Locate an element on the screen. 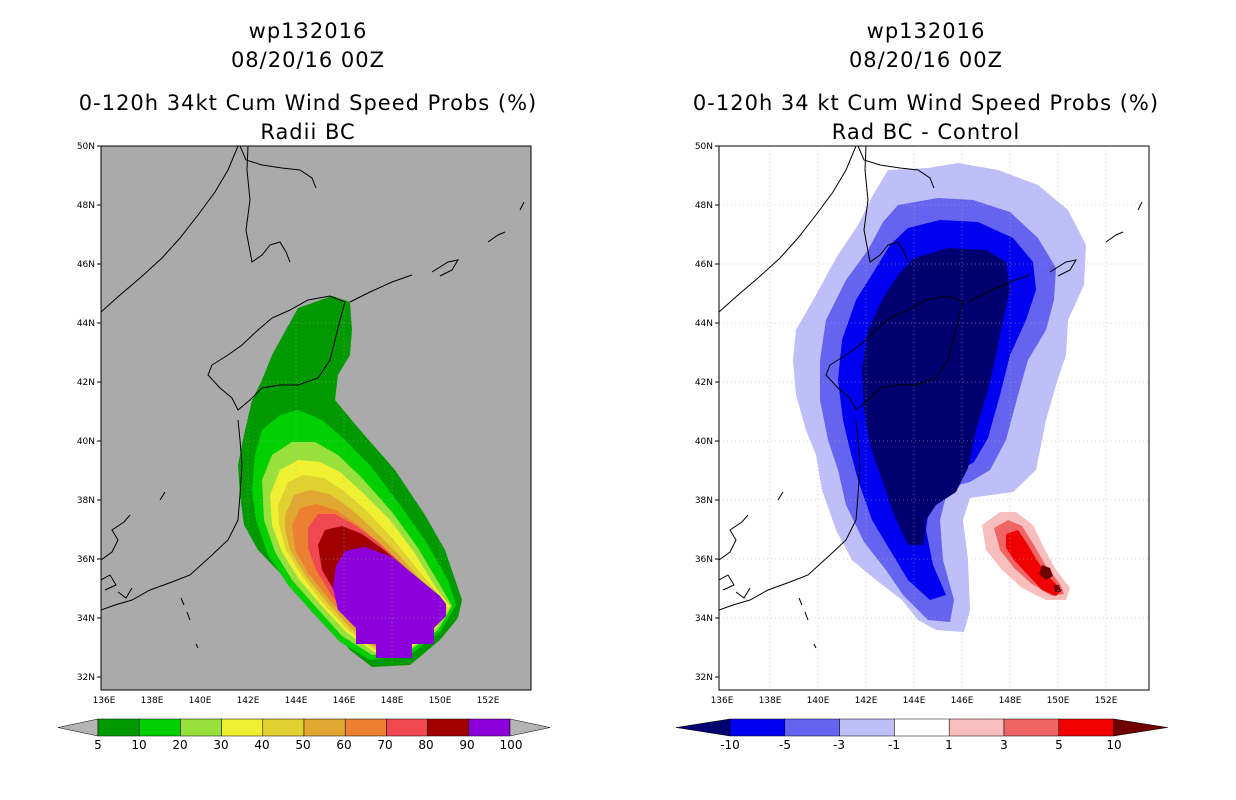 Image resolution: width=1236 pixels, height=800 pixels. right-colorbar-label: -3 is located at coordinates (839, 745).